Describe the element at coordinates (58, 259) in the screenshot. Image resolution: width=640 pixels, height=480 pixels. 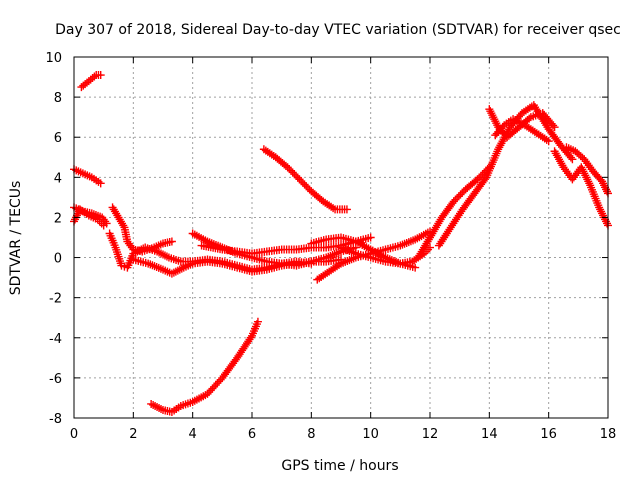
I see `y-tick-label: 0` at that location.